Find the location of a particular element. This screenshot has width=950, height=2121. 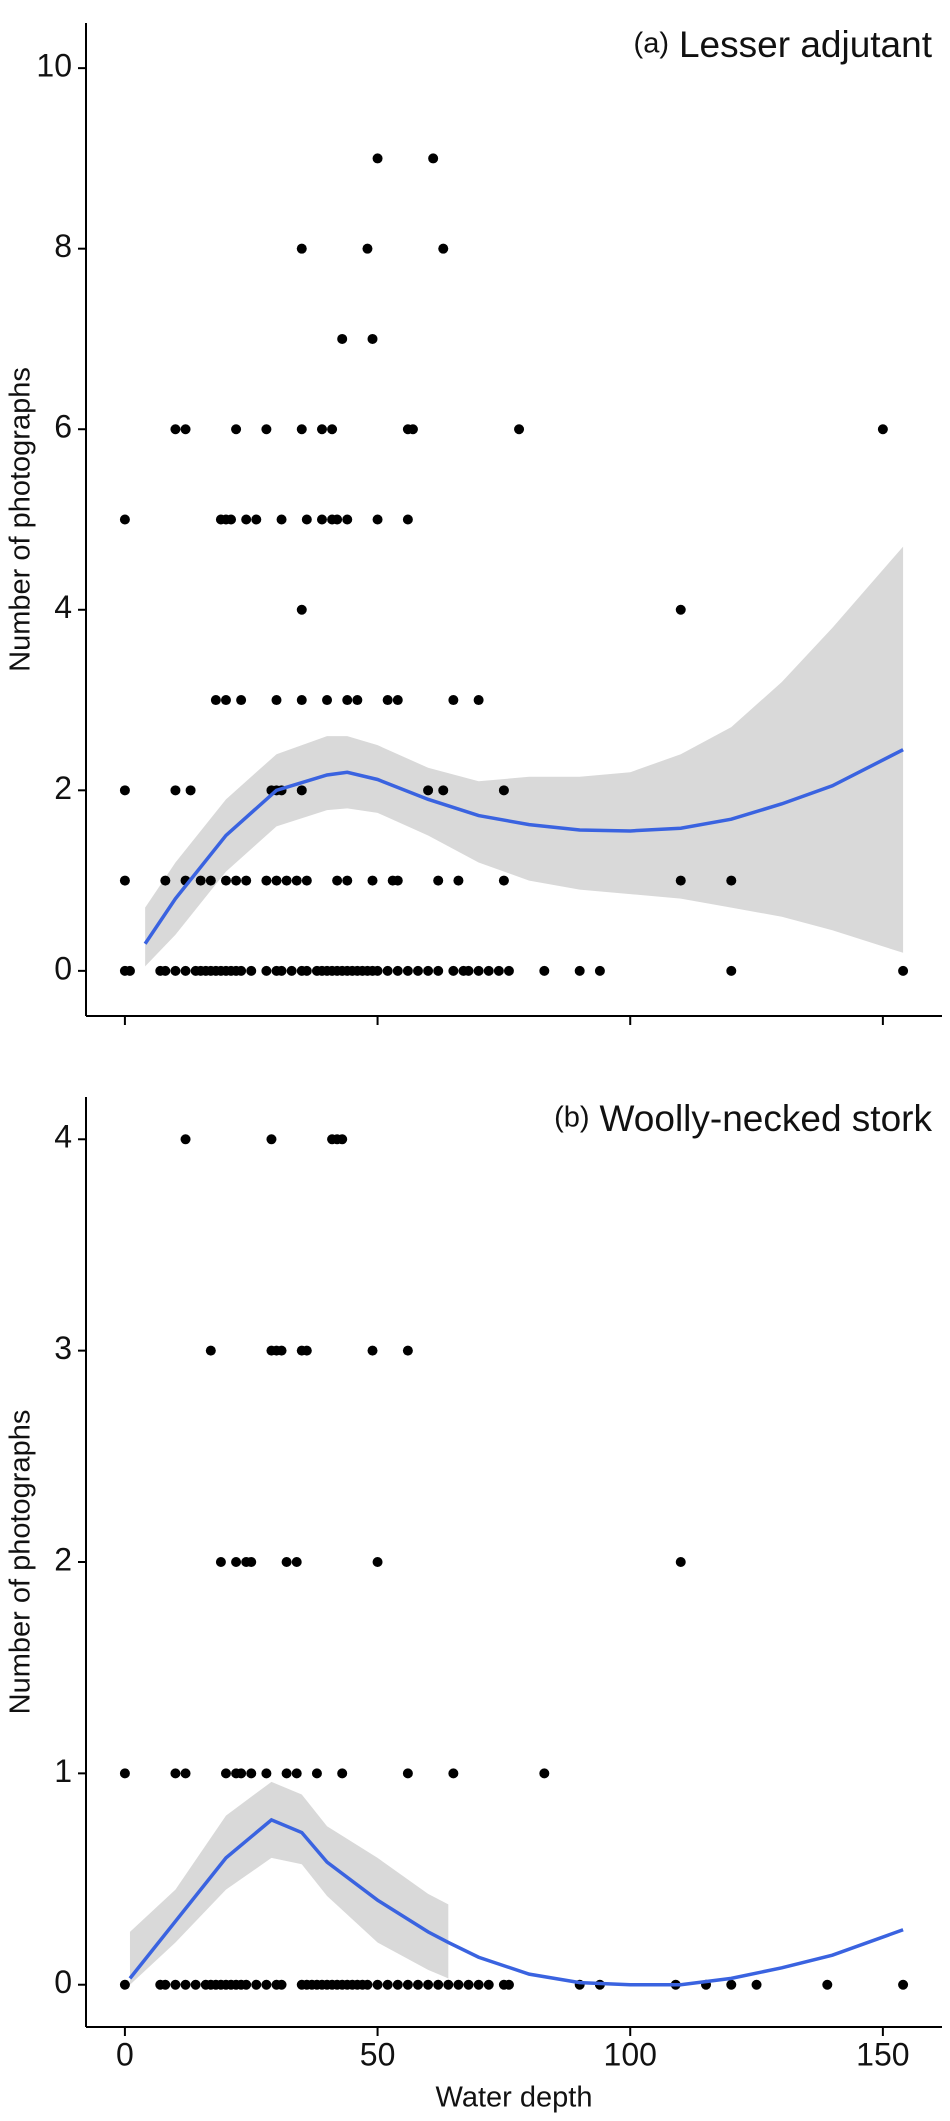

y-tick-label: 2 is located at coordinates (63, 788).